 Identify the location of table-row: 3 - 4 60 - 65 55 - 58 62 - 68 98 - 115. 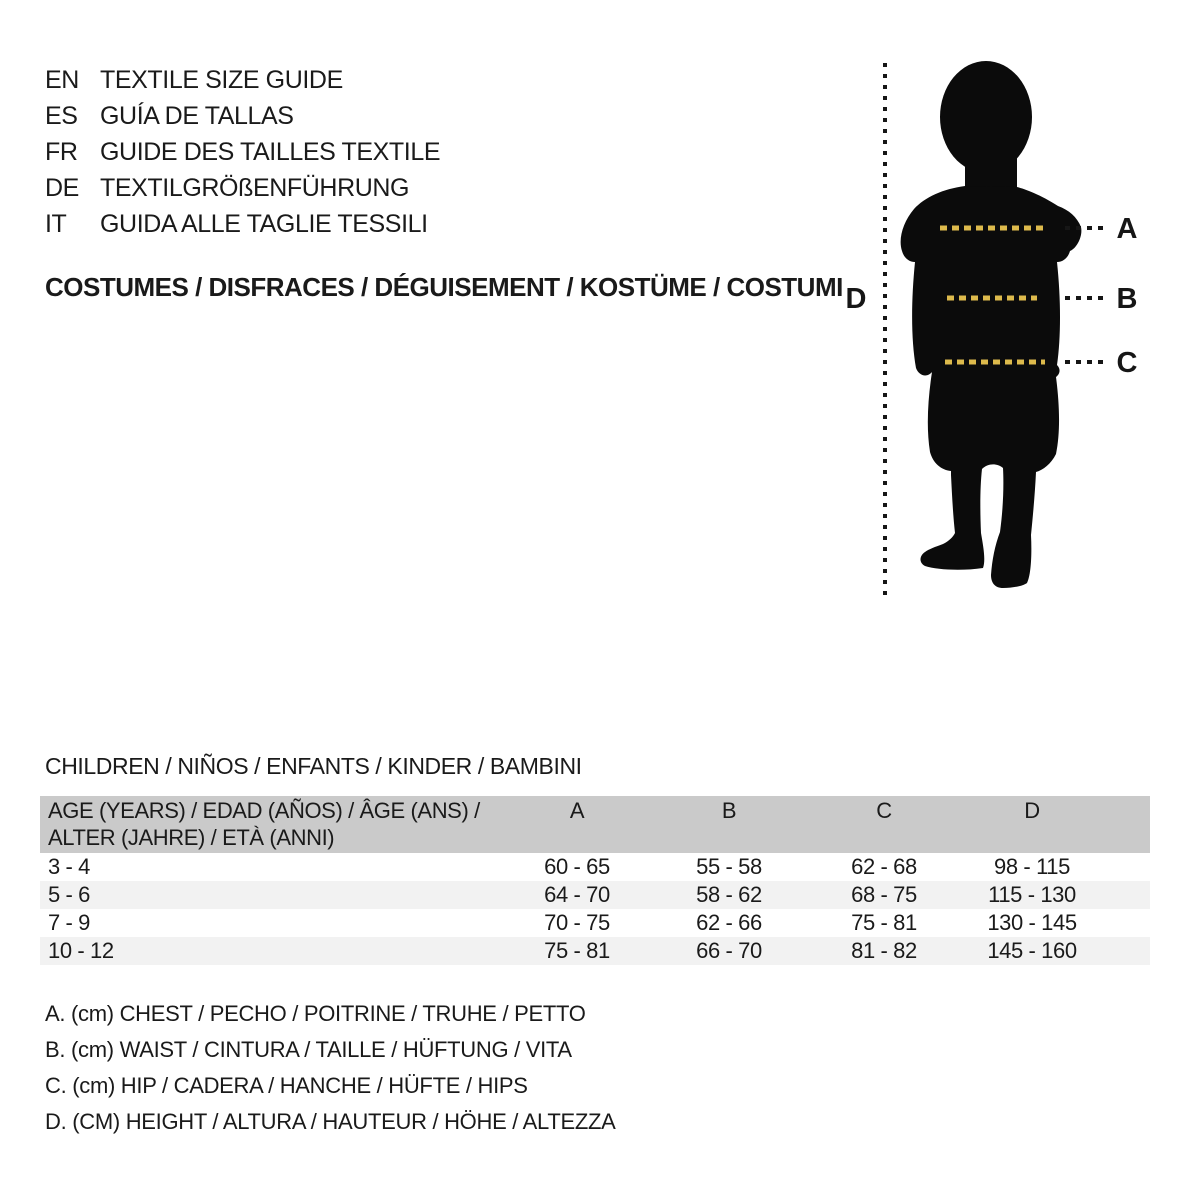
(595, 867).